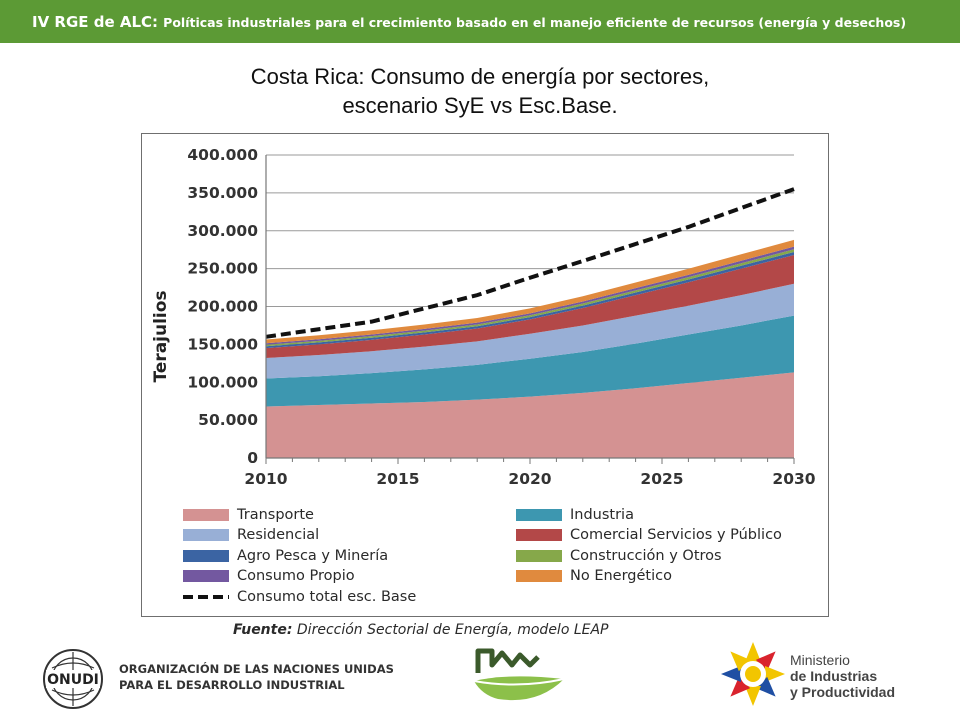 The width and height of the screenshot is (960, 720). I want to click on x-tick-label: 2020, so click(529, 479).